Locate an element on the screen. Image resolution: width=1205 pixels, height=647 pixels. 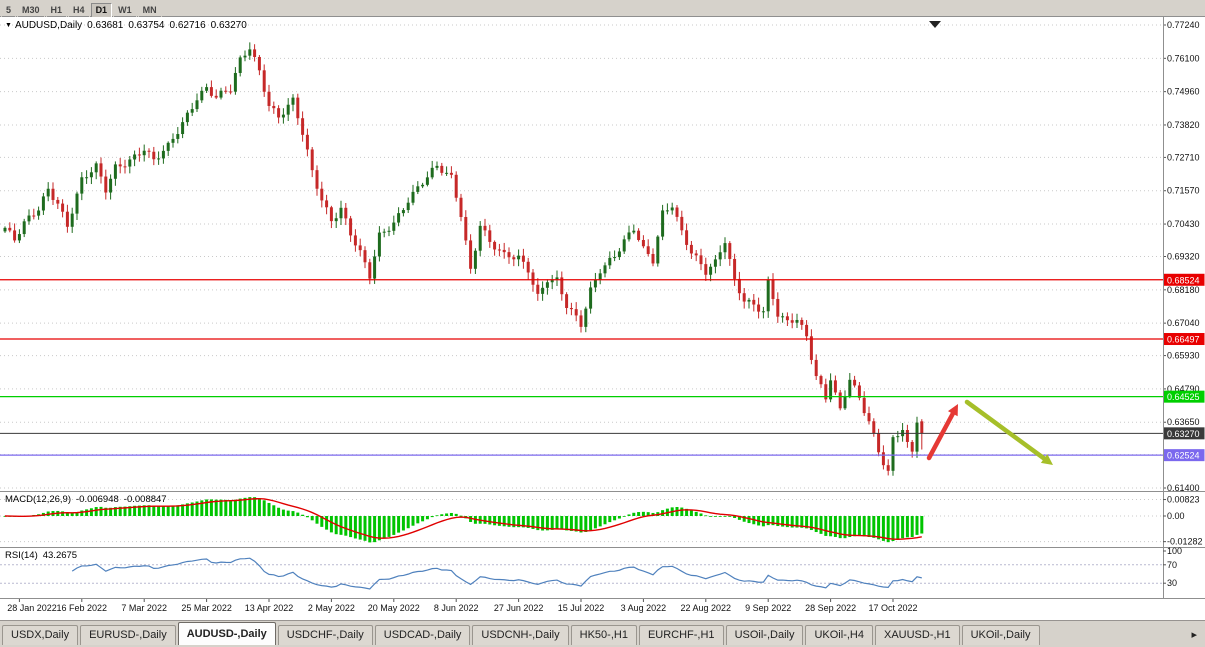
bearish-arrow-shaft is located at coordinates (1005, 430).